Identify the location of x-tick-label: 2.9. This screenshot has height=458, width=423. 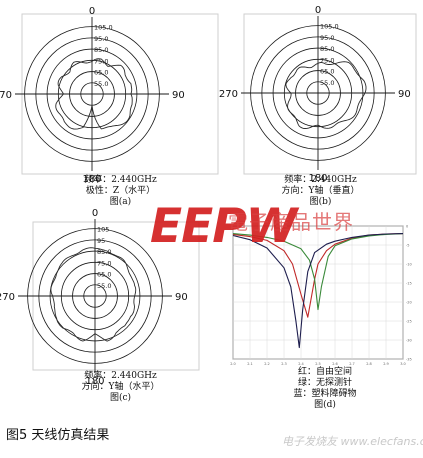
(386, 364).